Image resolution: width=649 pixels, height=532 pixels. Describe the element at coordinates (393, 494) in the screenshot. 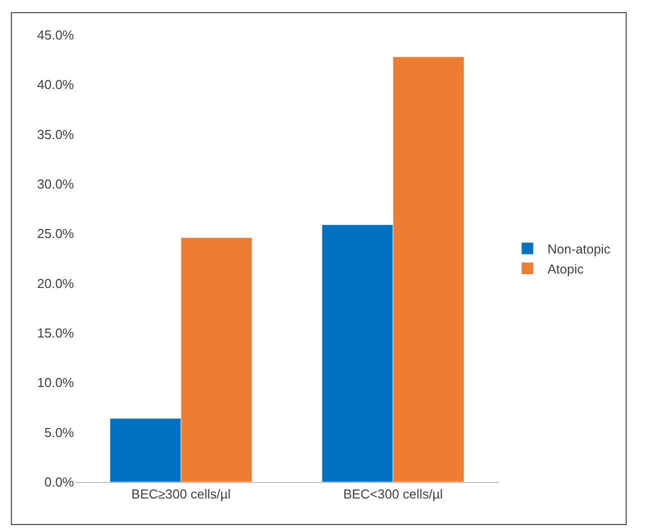

I see `x-tick-label: BEC<300 cells/µl` at that location.